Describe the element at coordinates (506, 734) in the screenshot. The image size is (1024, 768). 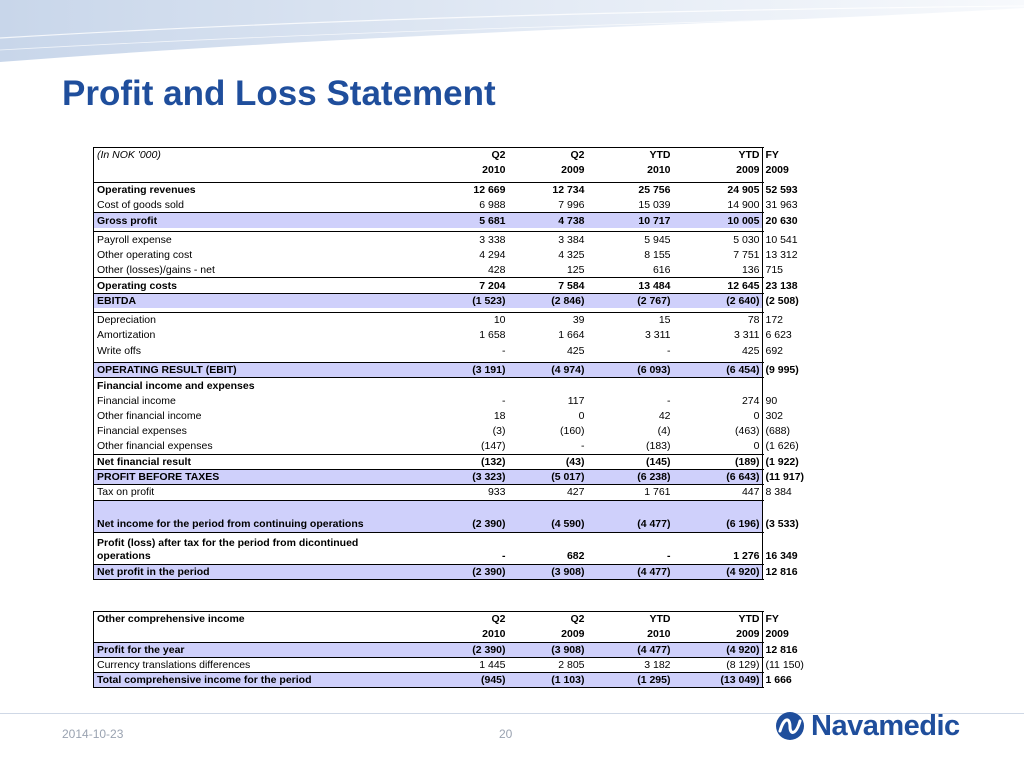
I see `page-number: 20` at that location.